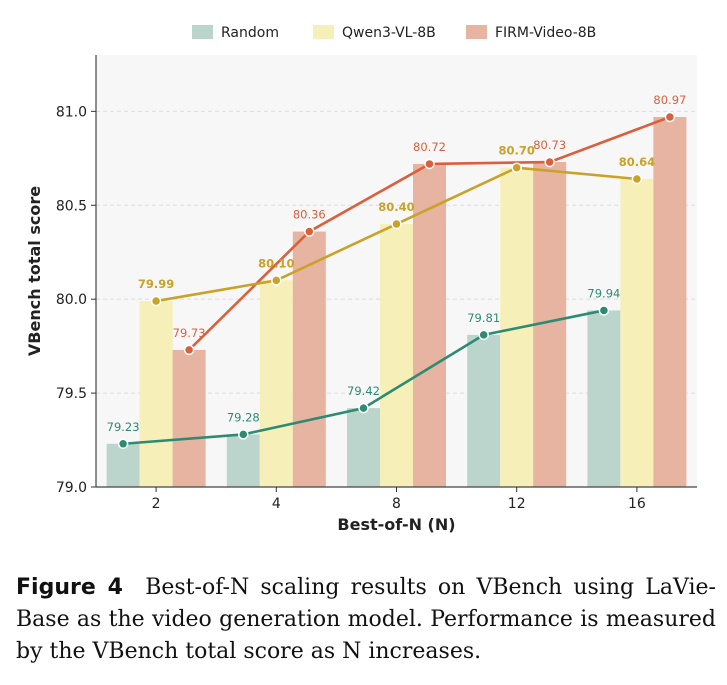 This screenshot has width=727, height=685. Describe the element at coordinates (517, 151) in the screenshot. I see `data-label: 80.70` at that location.